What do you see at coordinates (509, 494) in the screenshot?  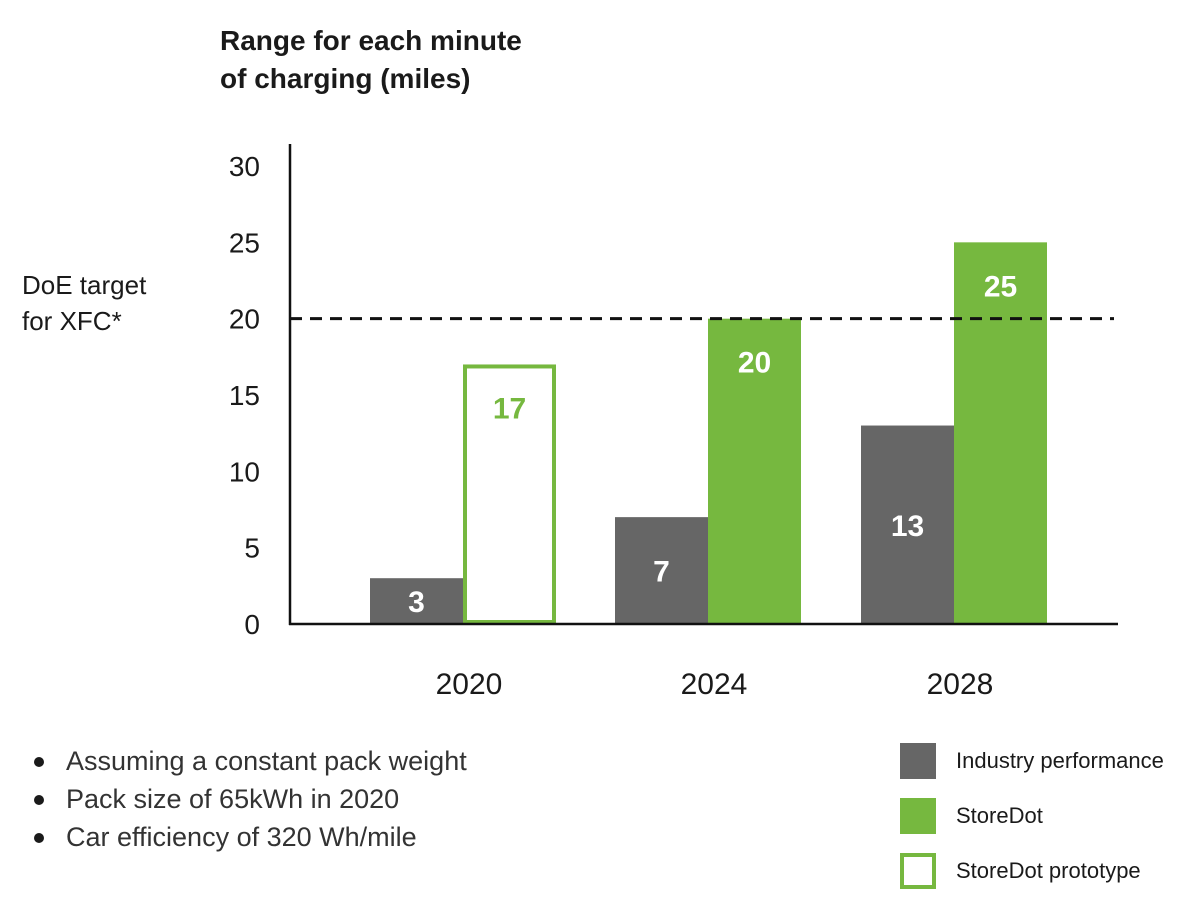 I see `bar-storedot-prototype` at bounding box center [509, 494].